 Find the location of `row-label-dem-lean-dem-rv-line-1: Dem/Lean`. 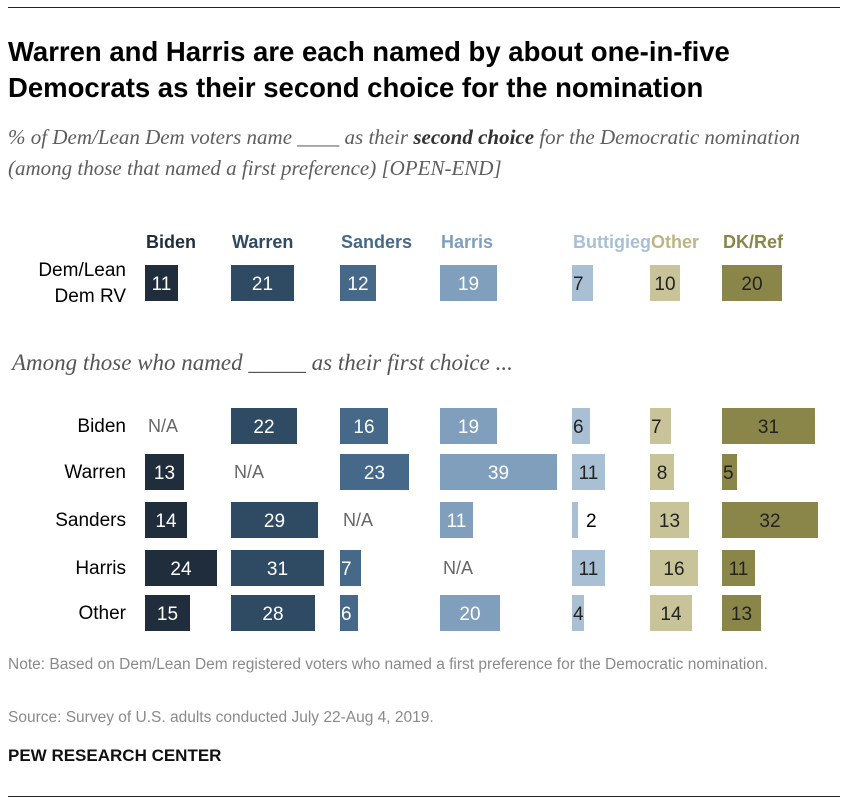

row-label-dem-lean-dem-rv-line-1: Dem/Lean is located at coordinates (82, 270).